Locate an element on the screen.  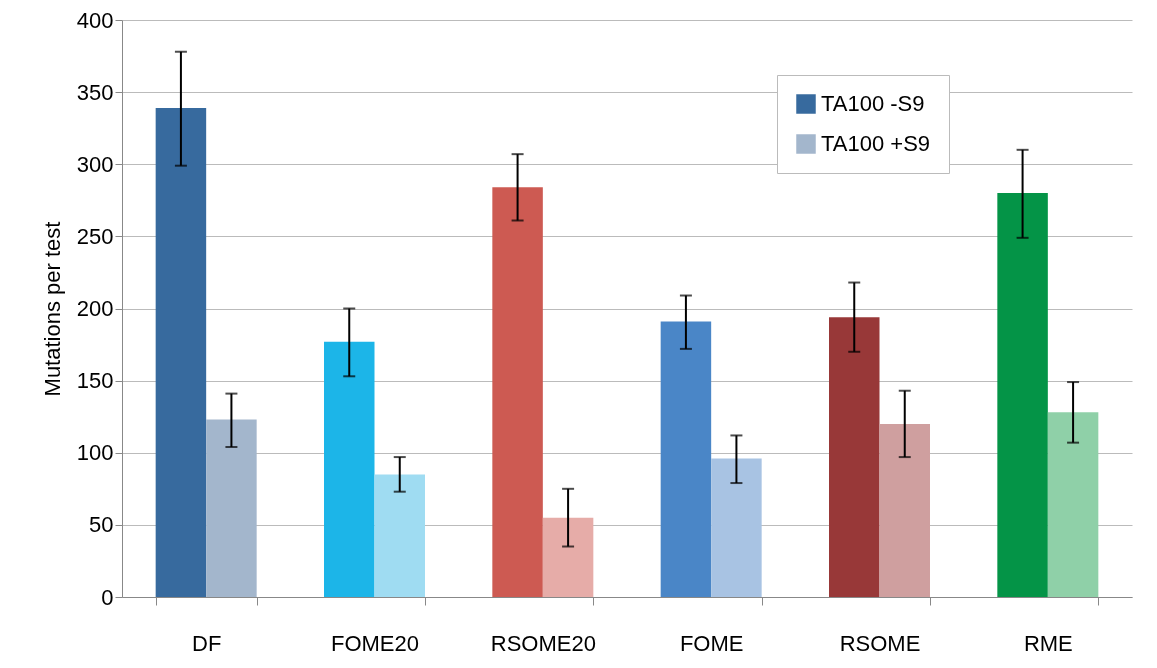
x-tick-label: RME is located at coordinates (1048, 643).